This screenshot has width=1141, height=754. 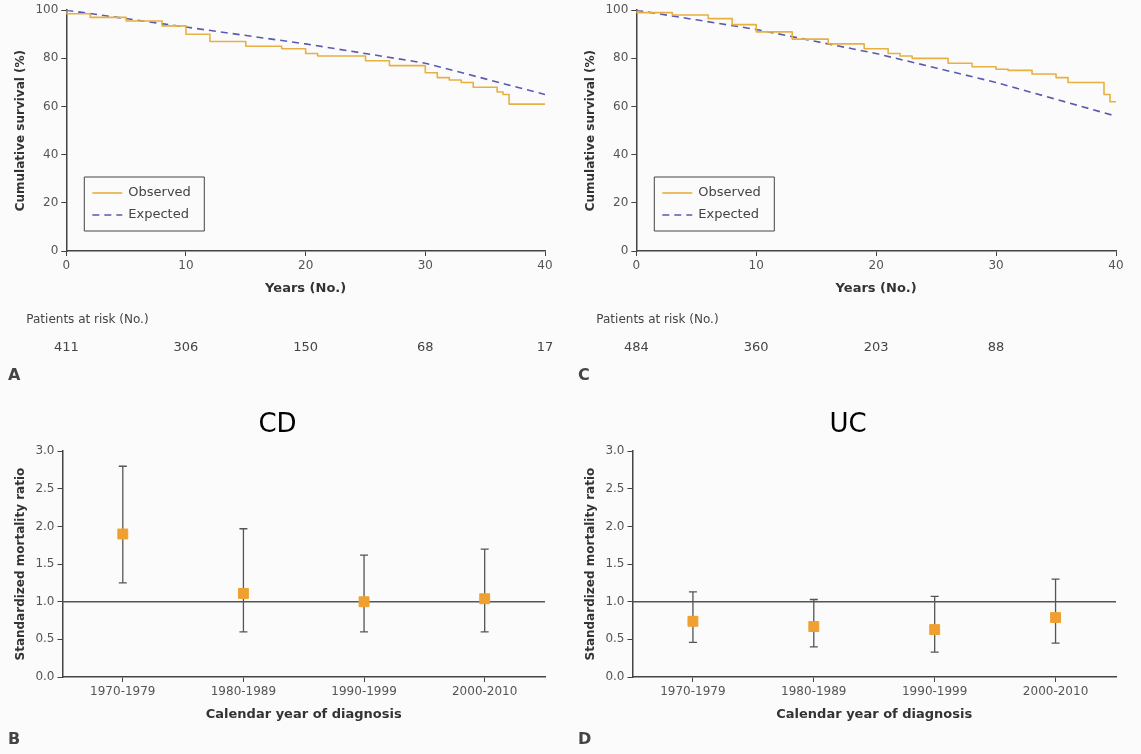 What do you see at coordinates (306, 347) in the screenshot?
I see `text: 150` at bounding box center [306, 347].